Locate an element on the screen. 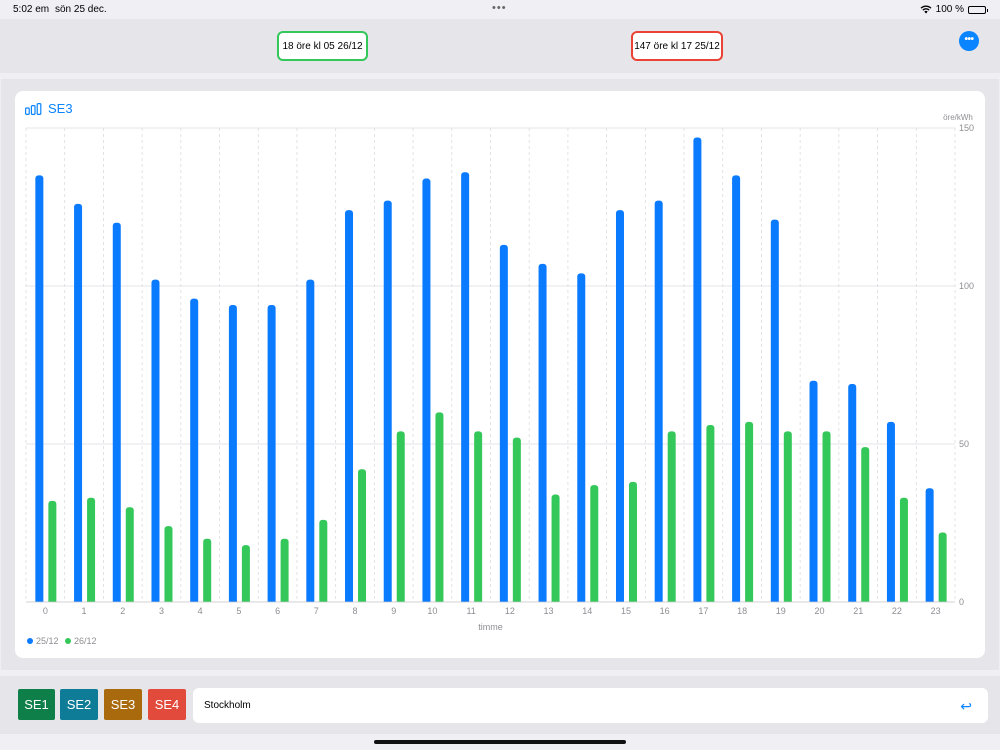 The height and width of the screenshot is (750, 1000). y-tick-label: 100 is located at coordinates (966, 286).